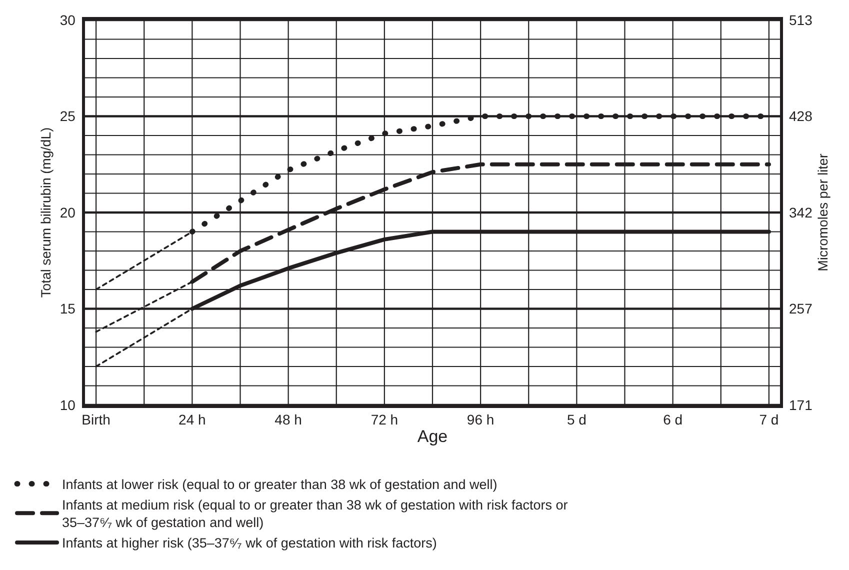 The width and height of the screenshot is (849, 570). I want to click on y2-tick-label: 171, so click(801, 404).